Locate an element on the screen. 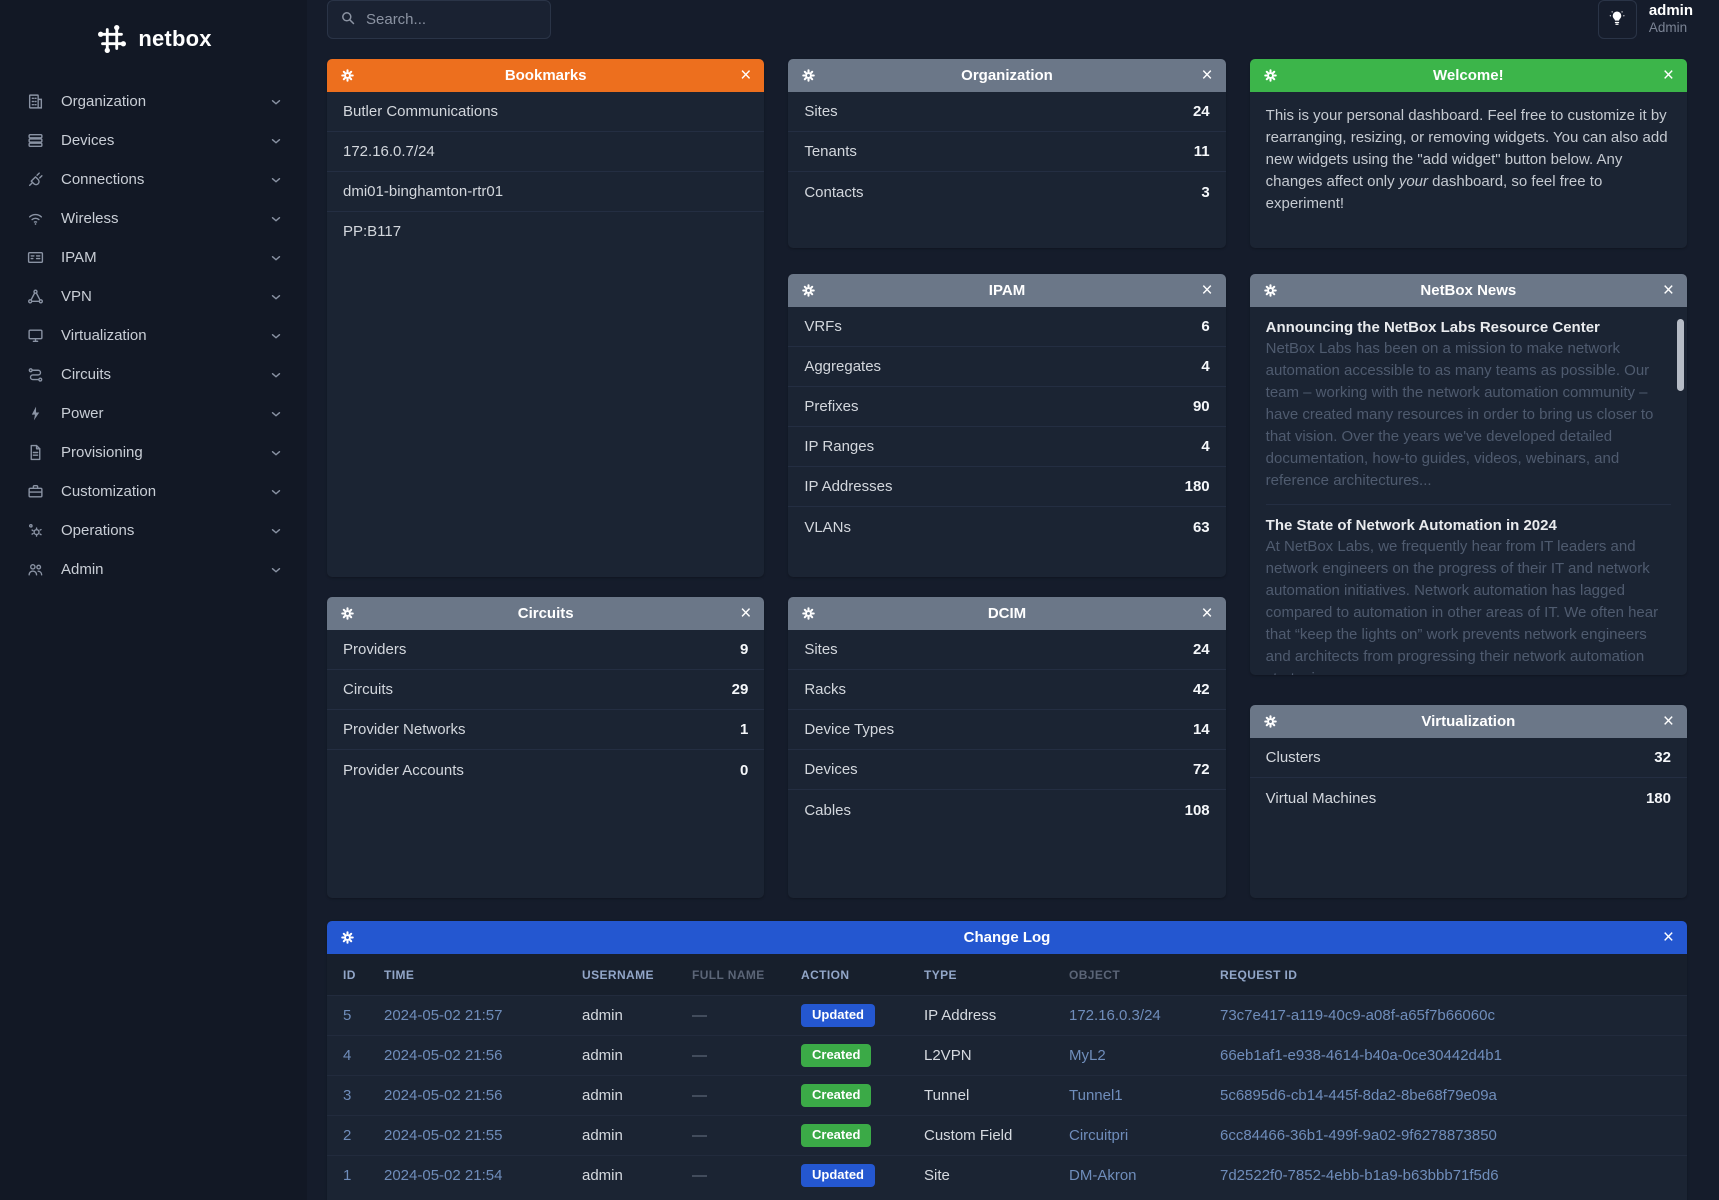 The height and width of the screenshot is (1200, 1719). search-box is located at coordinates (439, 19).